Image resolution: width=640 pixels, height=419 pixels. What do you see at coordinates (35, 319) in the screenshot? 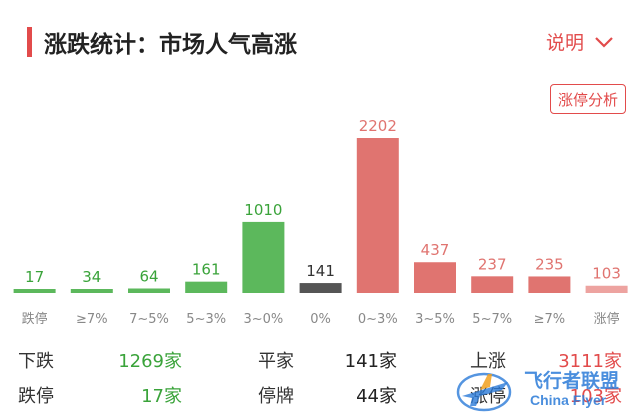
I see `category-label-0: 跌停` at bounding box center [35, 319].